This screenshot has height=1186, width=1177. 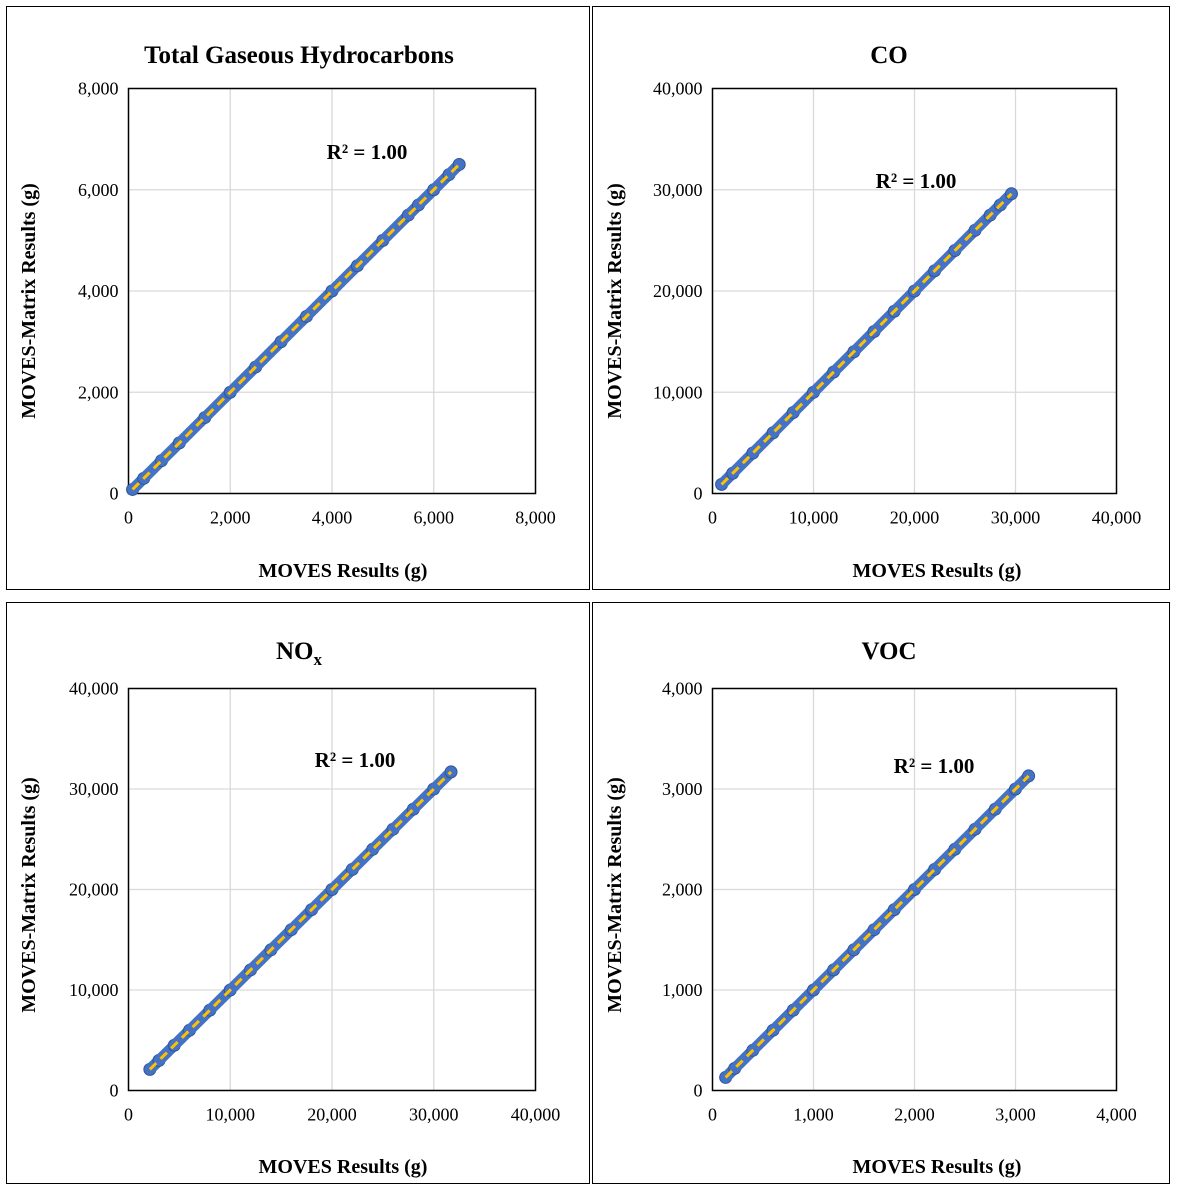 I want to click on y-tick-label: 1,000, so click(x=682, y=990).